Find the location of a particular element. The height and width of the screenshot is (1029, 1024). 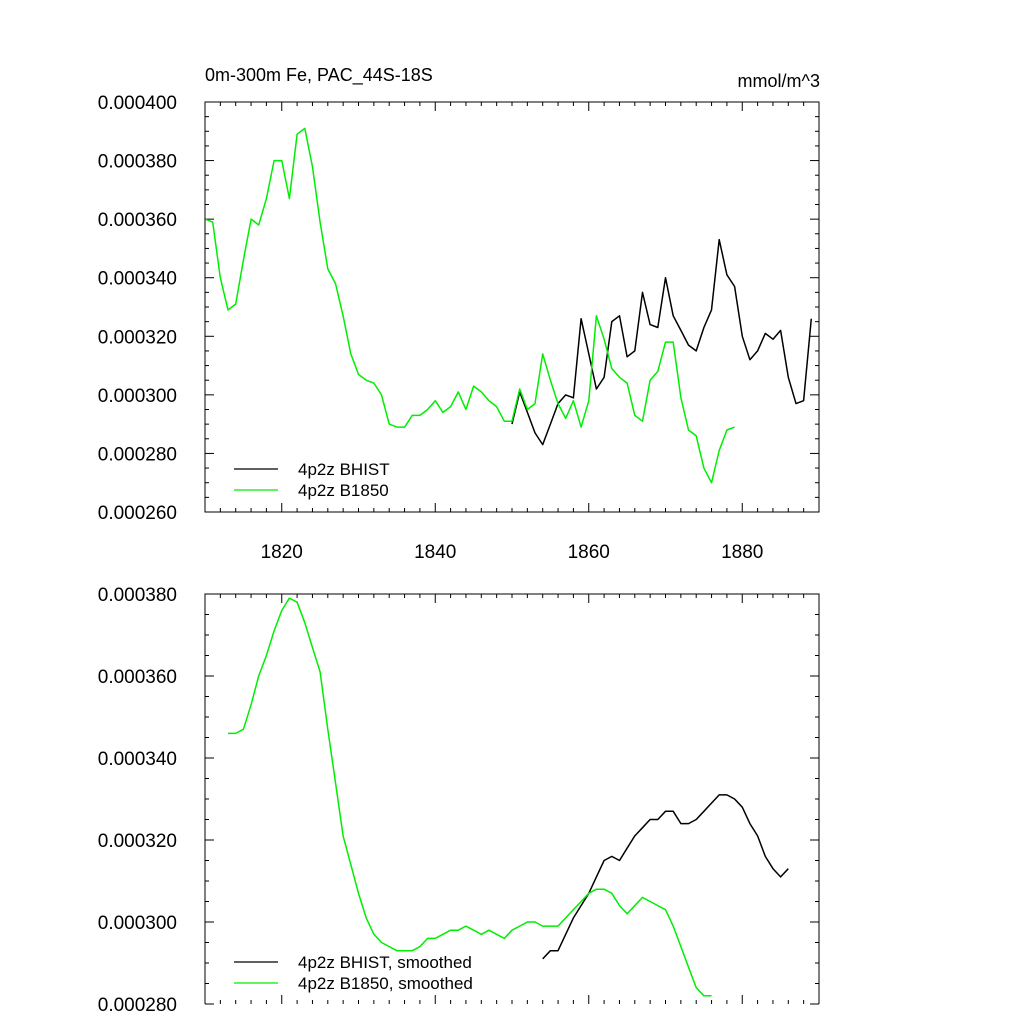

y-tick-label: 0.000400 is located at coordinates (137, 103).